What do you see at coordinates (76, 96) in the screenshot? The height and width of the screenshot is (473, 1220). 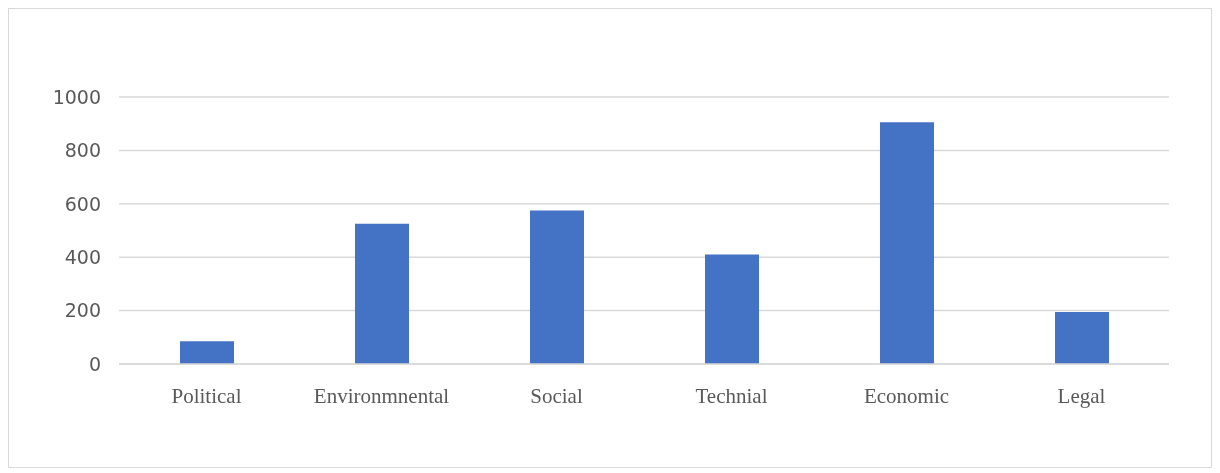 I see `y-tick-label: 1000` at bounding box center [76, 96].